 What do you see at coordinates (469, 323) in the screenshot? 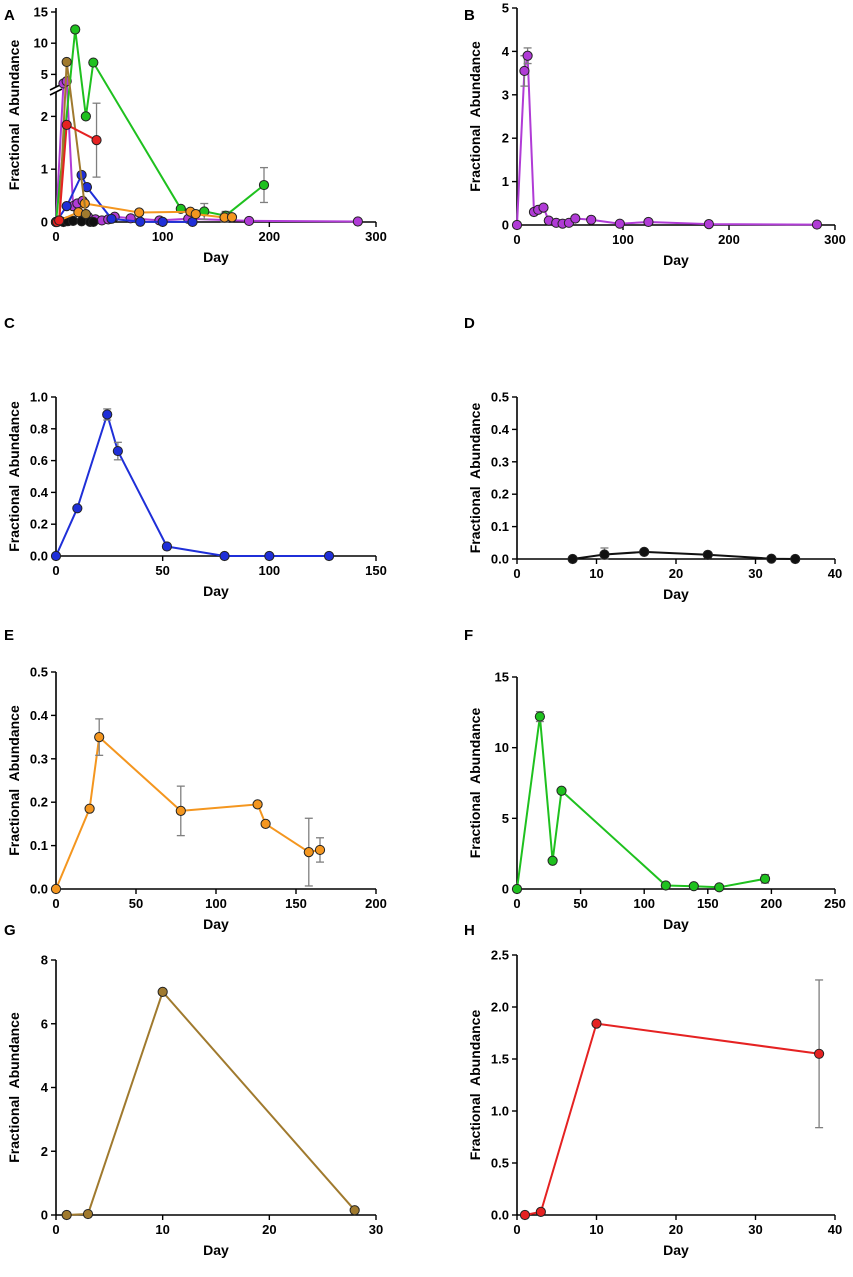
I see `panel-label-d: D` at bounding box center [469, 323].